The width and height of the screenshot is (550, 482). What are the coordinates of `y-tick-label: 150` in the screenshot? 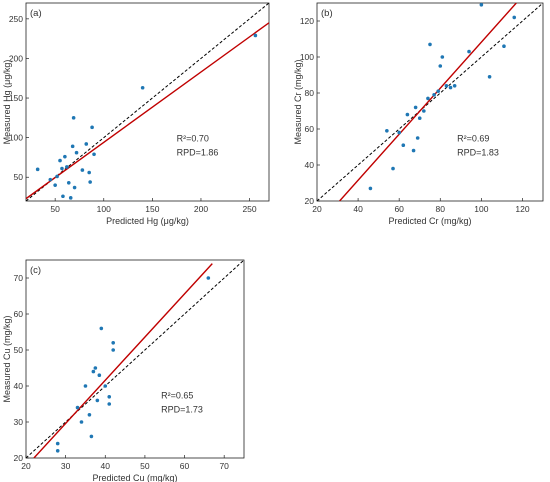 It's located at (16, 98).